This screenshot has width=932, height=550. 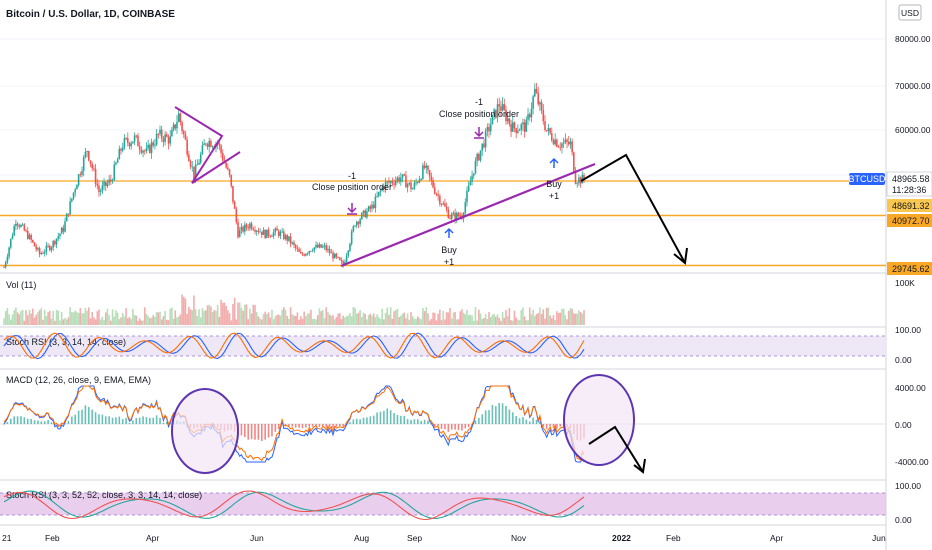 What do you see at coordinates (414, 538) in the screenshot?
I see `time-tick: Sep` at bounding box center [414, 538].